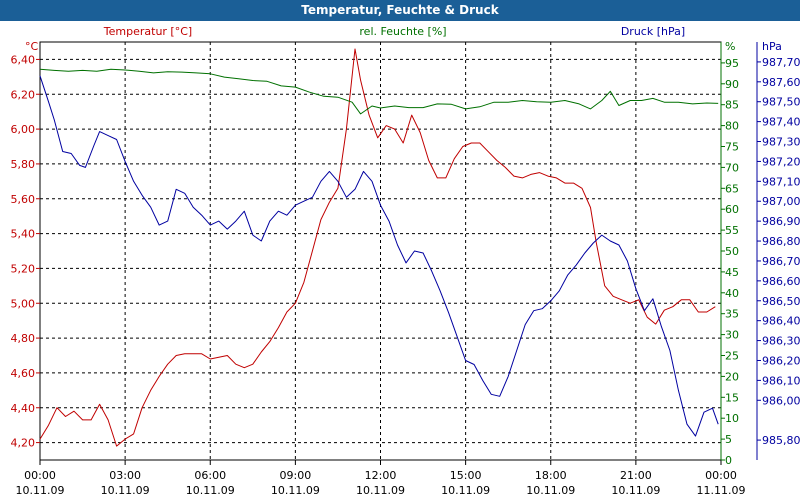 The image size is (800, 500). What do you see at coordinates (732, 209) in the screenshot?
I see `humidity-tick-label: 60` at bounding box center [732, 209].